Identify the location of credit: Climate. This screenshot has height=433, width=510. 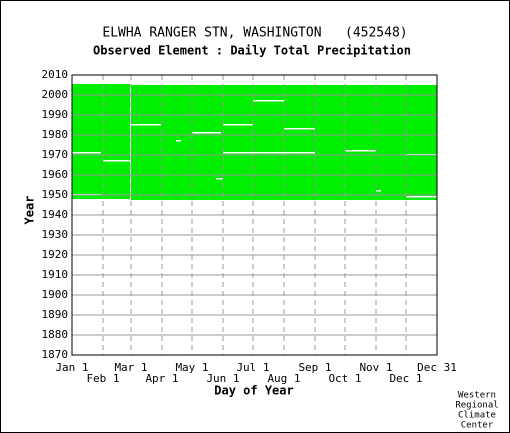
(477, 416).